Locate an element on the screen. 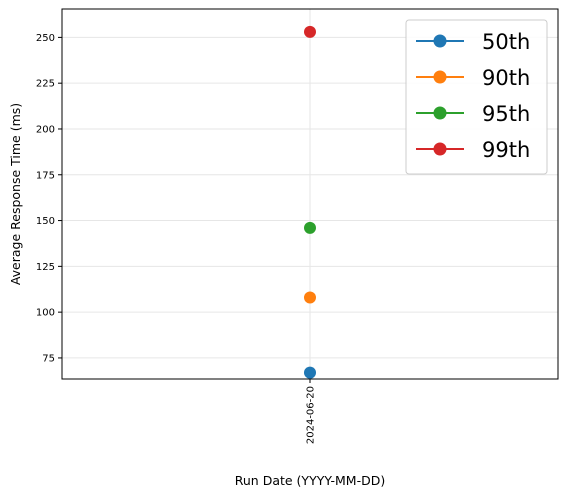 The image size is (567, 498). y-tick-label: 250 is located at coordinates (45, 38).